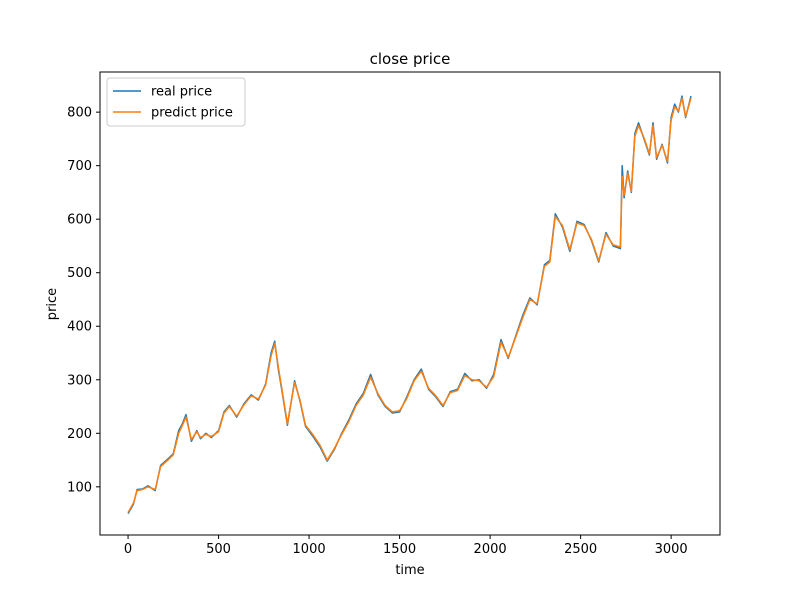 This screenshot has height=600, width=800. I want to click on x-tick-label: 2500, so click(580, 549).